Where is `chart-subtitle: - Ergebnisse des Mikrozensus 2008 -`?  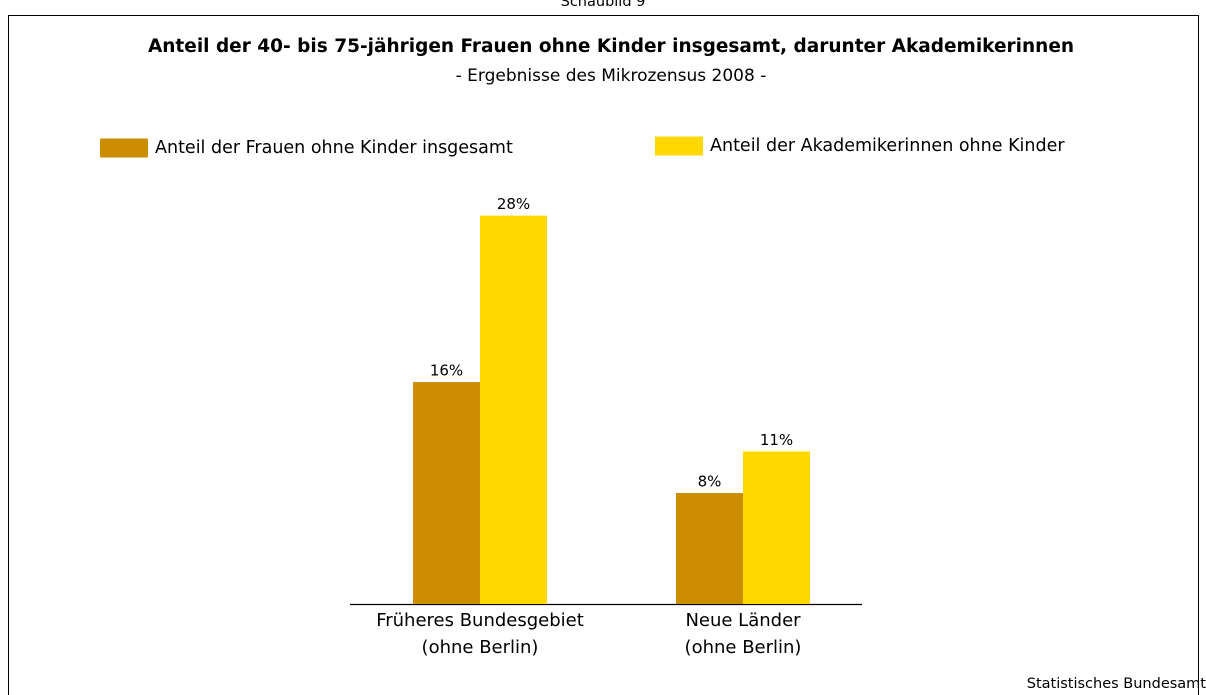
chart-subtitle: - Ergebnisse des Mikrozensus 2008 - is located at coordinates (611, 76).